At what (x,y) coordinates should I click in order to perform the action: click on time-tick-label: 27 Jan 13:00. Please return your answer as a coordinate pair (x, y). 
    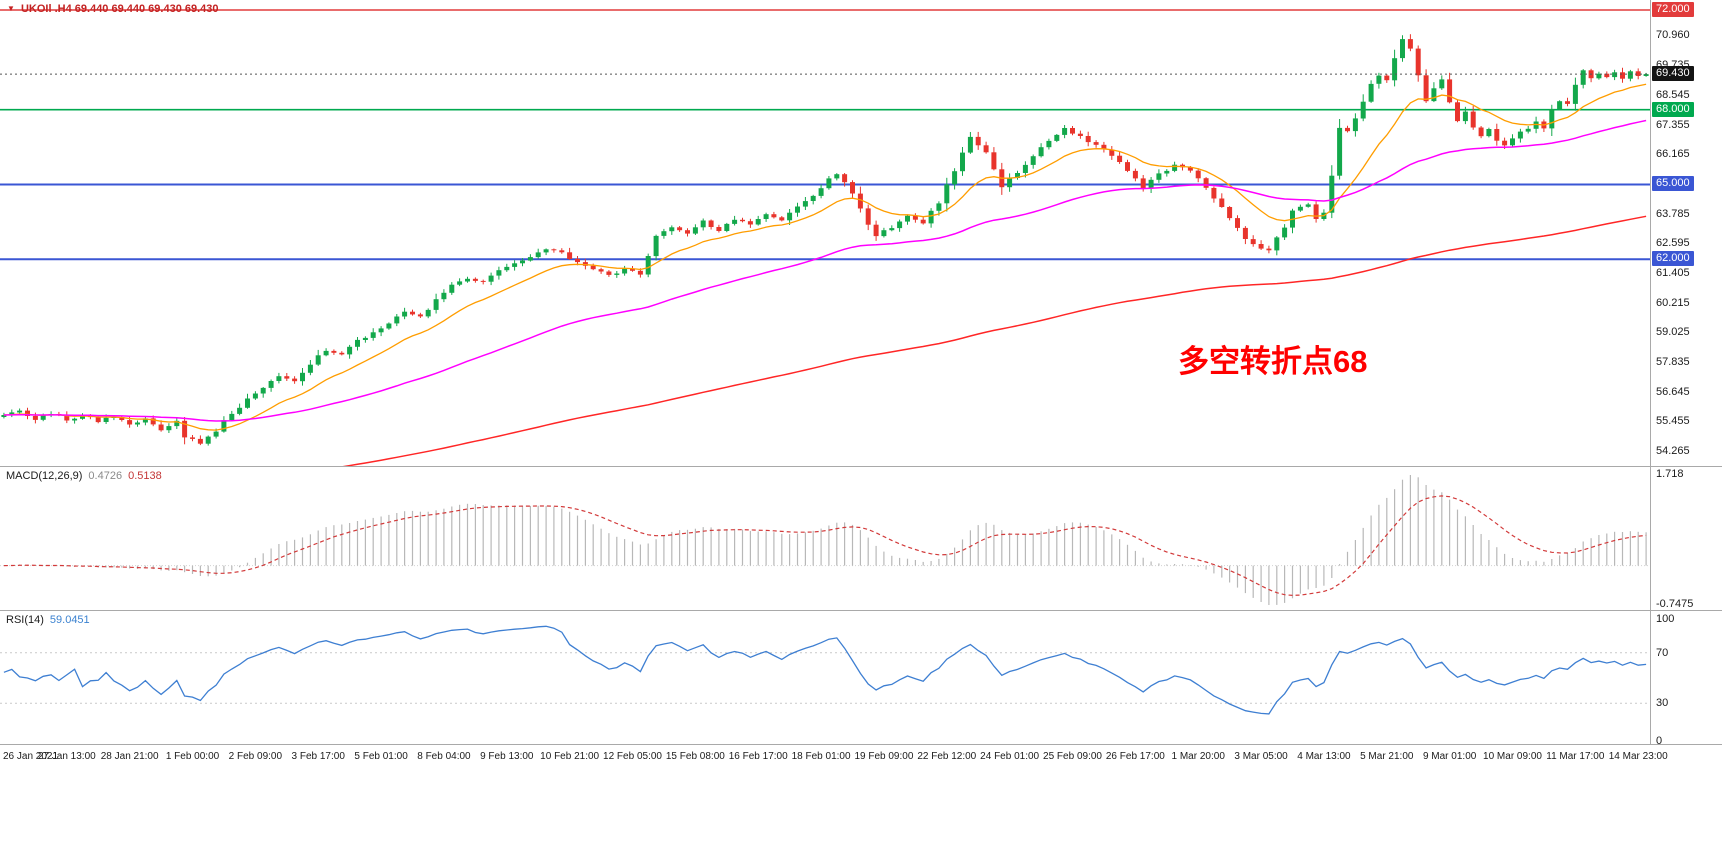
    Looking at the image, I should click on (66, 756).